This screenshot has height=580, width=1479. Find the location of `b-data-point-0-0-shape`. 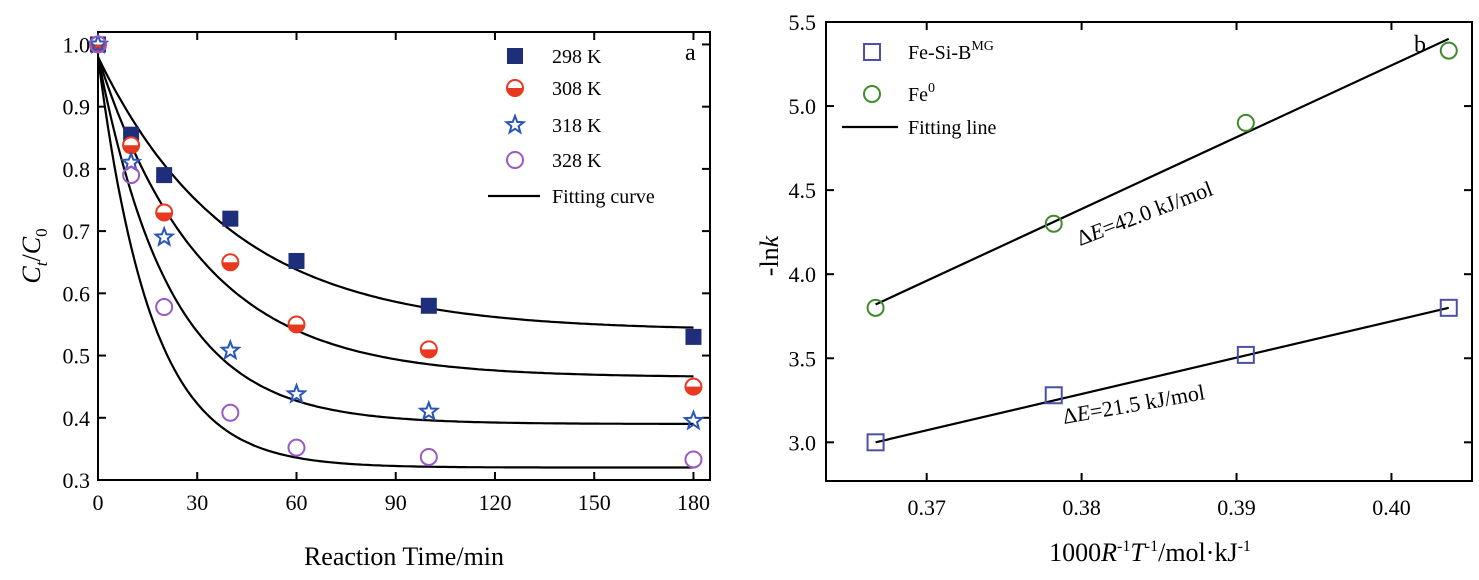

b-data-point-0-0-shape is located at coordinates (875, 442).